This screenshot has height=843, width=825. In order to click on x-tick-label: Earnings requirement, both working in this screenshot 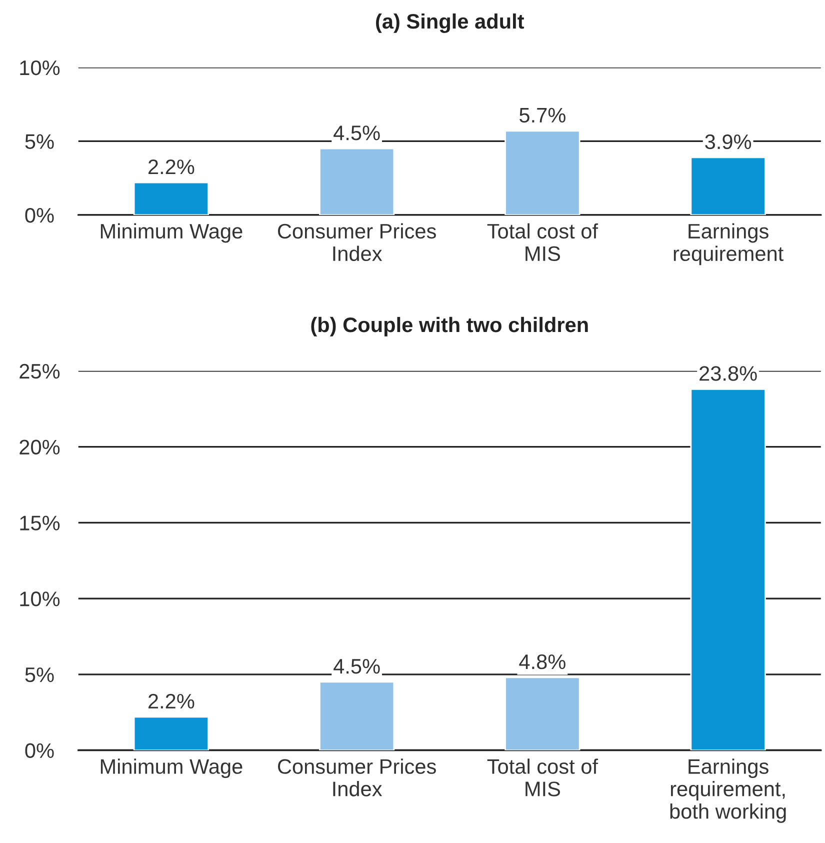, I will do `click(728, 790)`.